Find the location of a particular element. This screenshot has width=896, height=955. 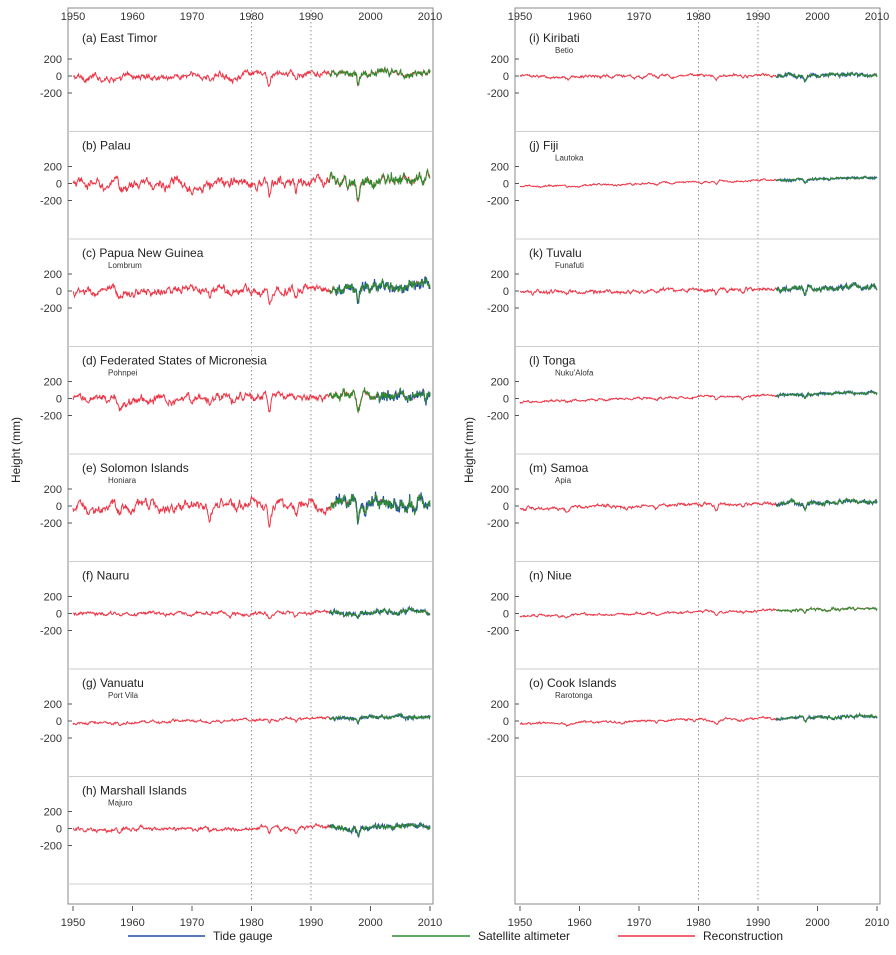

left-y-axis-label: Height (mm) is located at coordinates (16, 450).